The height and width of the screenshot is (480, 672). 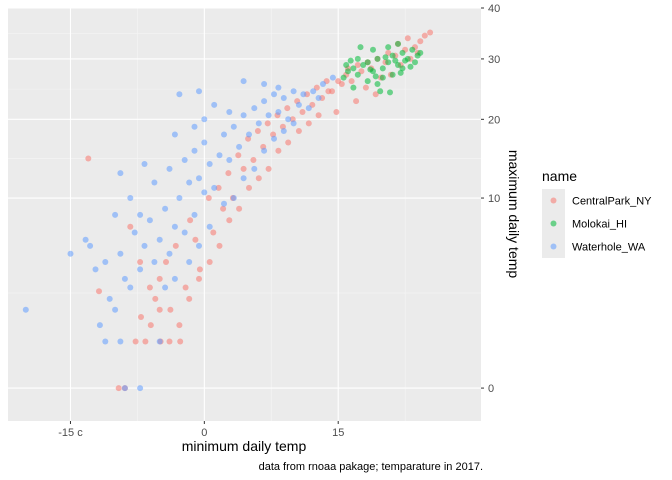 What do you see at coordinates (338, 433) in the screenshot?
I see `x-tick-label: 15` at bounding box center [338, 433].